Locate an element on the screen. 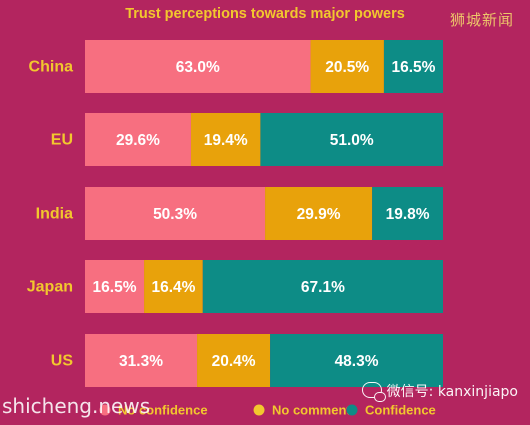 The image size is (530, 425). data-label: 50.3% is located at coordinates (175, 214).